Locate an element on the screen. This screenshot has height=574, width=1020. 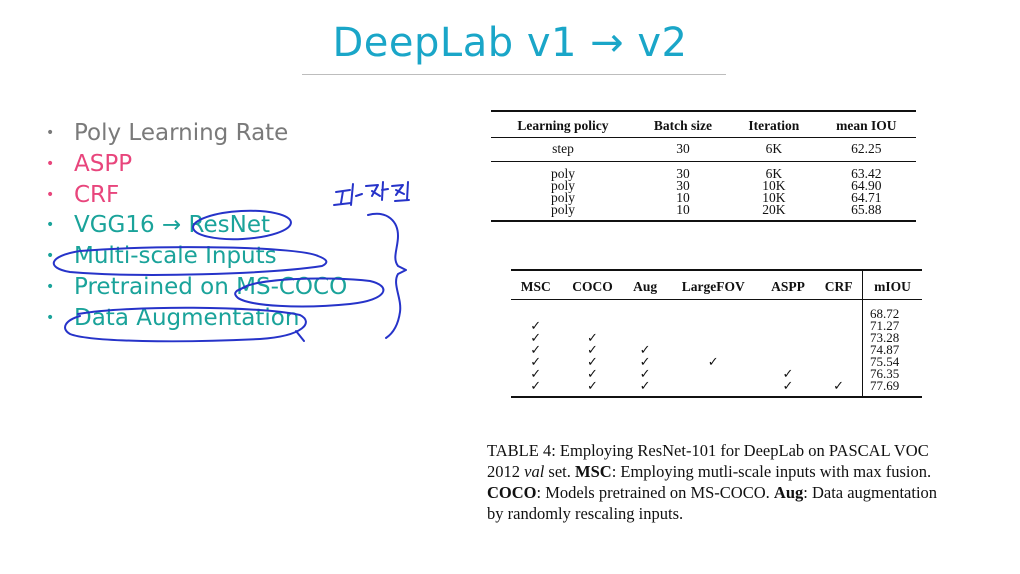
table-row: ✓ 71.27 is located at coordinates (716, 325).